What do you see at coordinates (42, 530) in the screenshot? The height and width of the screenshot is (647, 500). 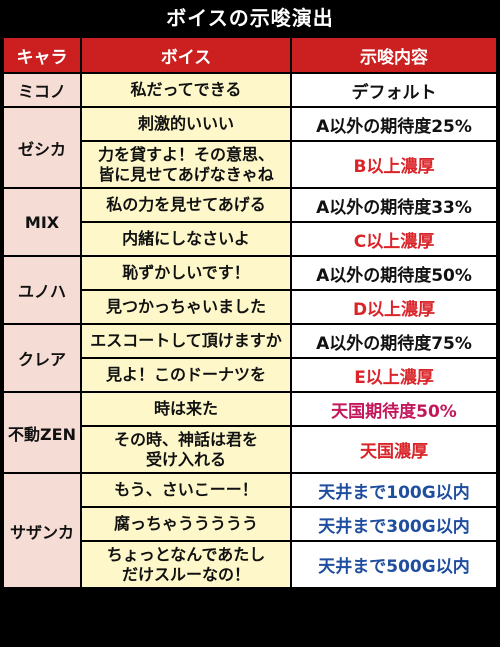 I see `chara-cell-sazanka: サザンカ` at bounding box center [42, 530].